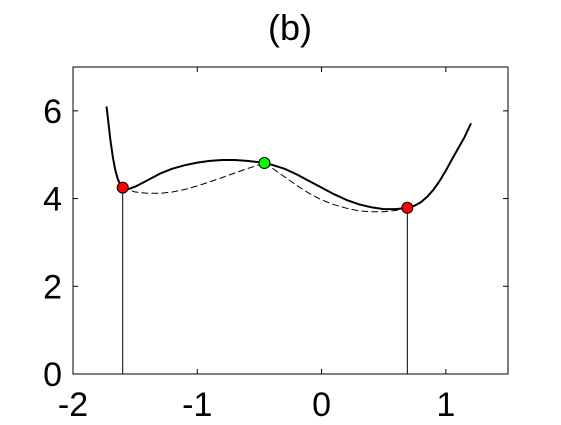  What do you see at coordinates (52, 112) in the screenshot?
I see `y-tick-label: 6` at bounding box center [52, 112].